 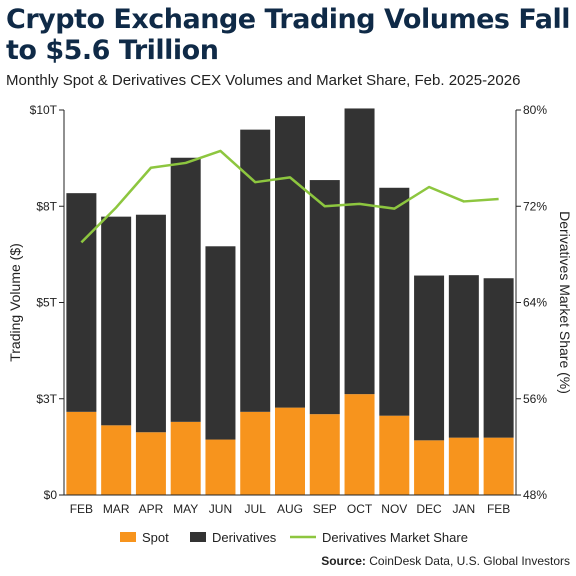 I want to click on x-tick-label: JAN, so click(x=464, y=509).